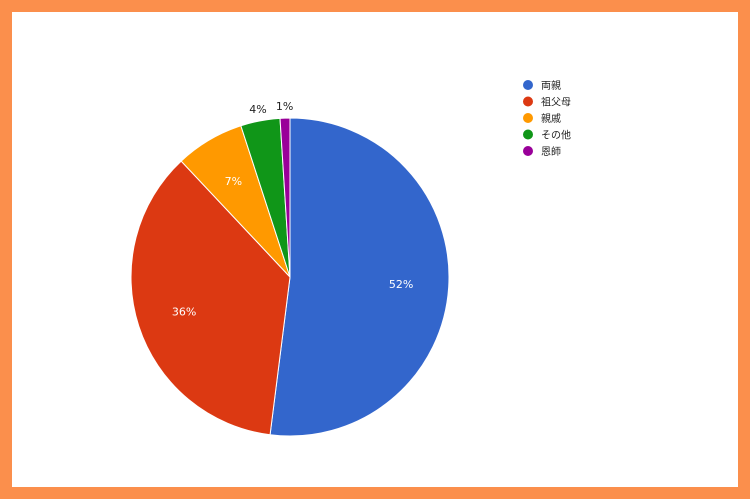 The image size is (750, 499). What do you see at coordinates (184, 311) in the screenshot?
I see `data-label: 36%` at bounding box center [184, 311].